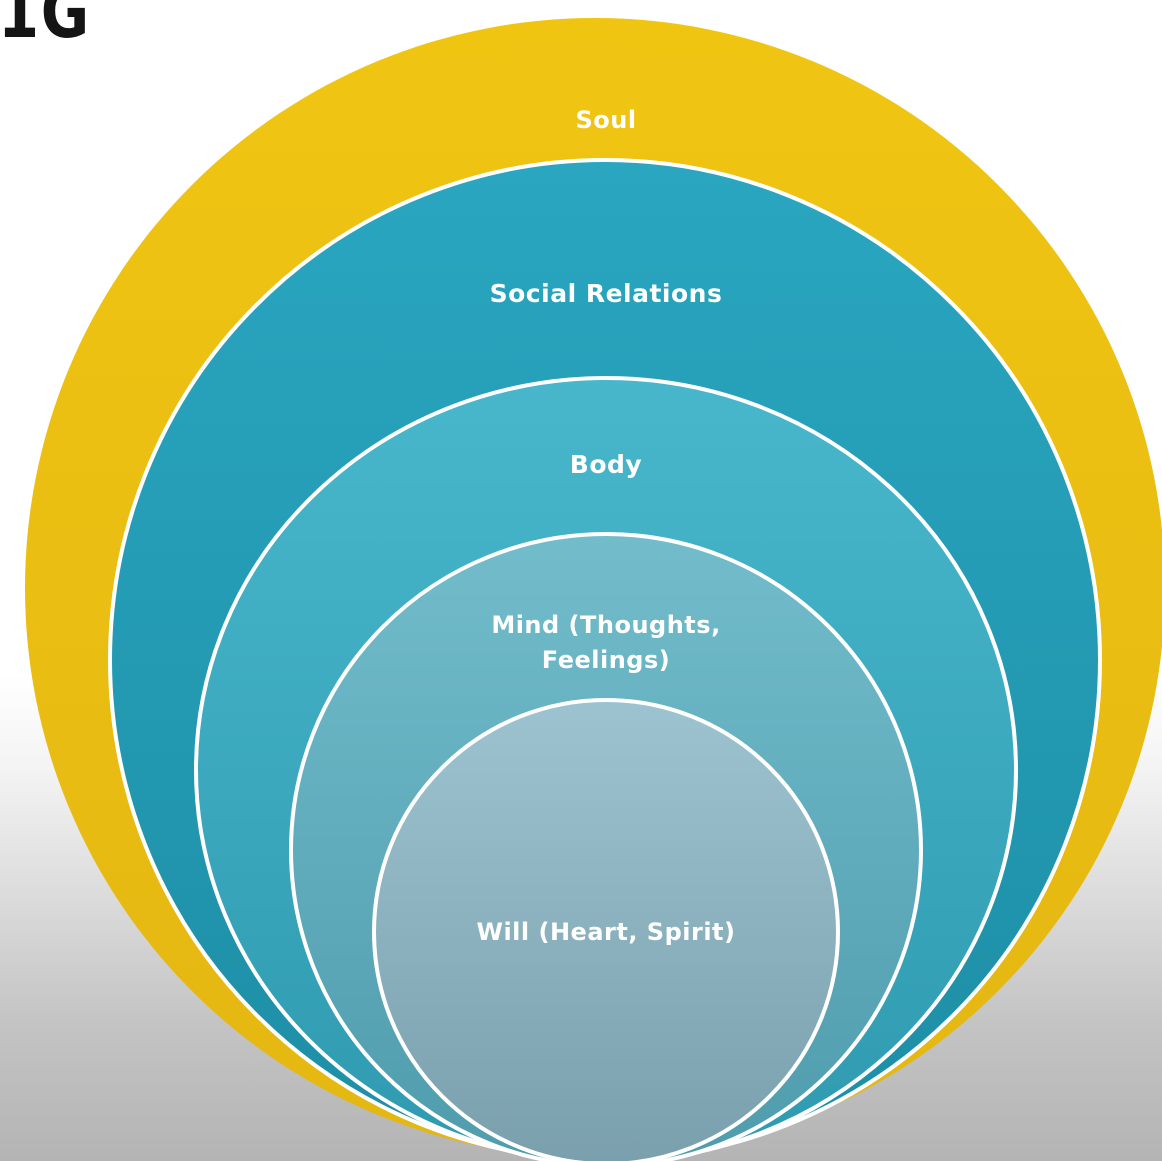 The height and width of the screenshot is (1161, 1162). Describe the element at coordinates (45, 27) in the screenshot. I see `slide-title-fragment: 1G` at that location.